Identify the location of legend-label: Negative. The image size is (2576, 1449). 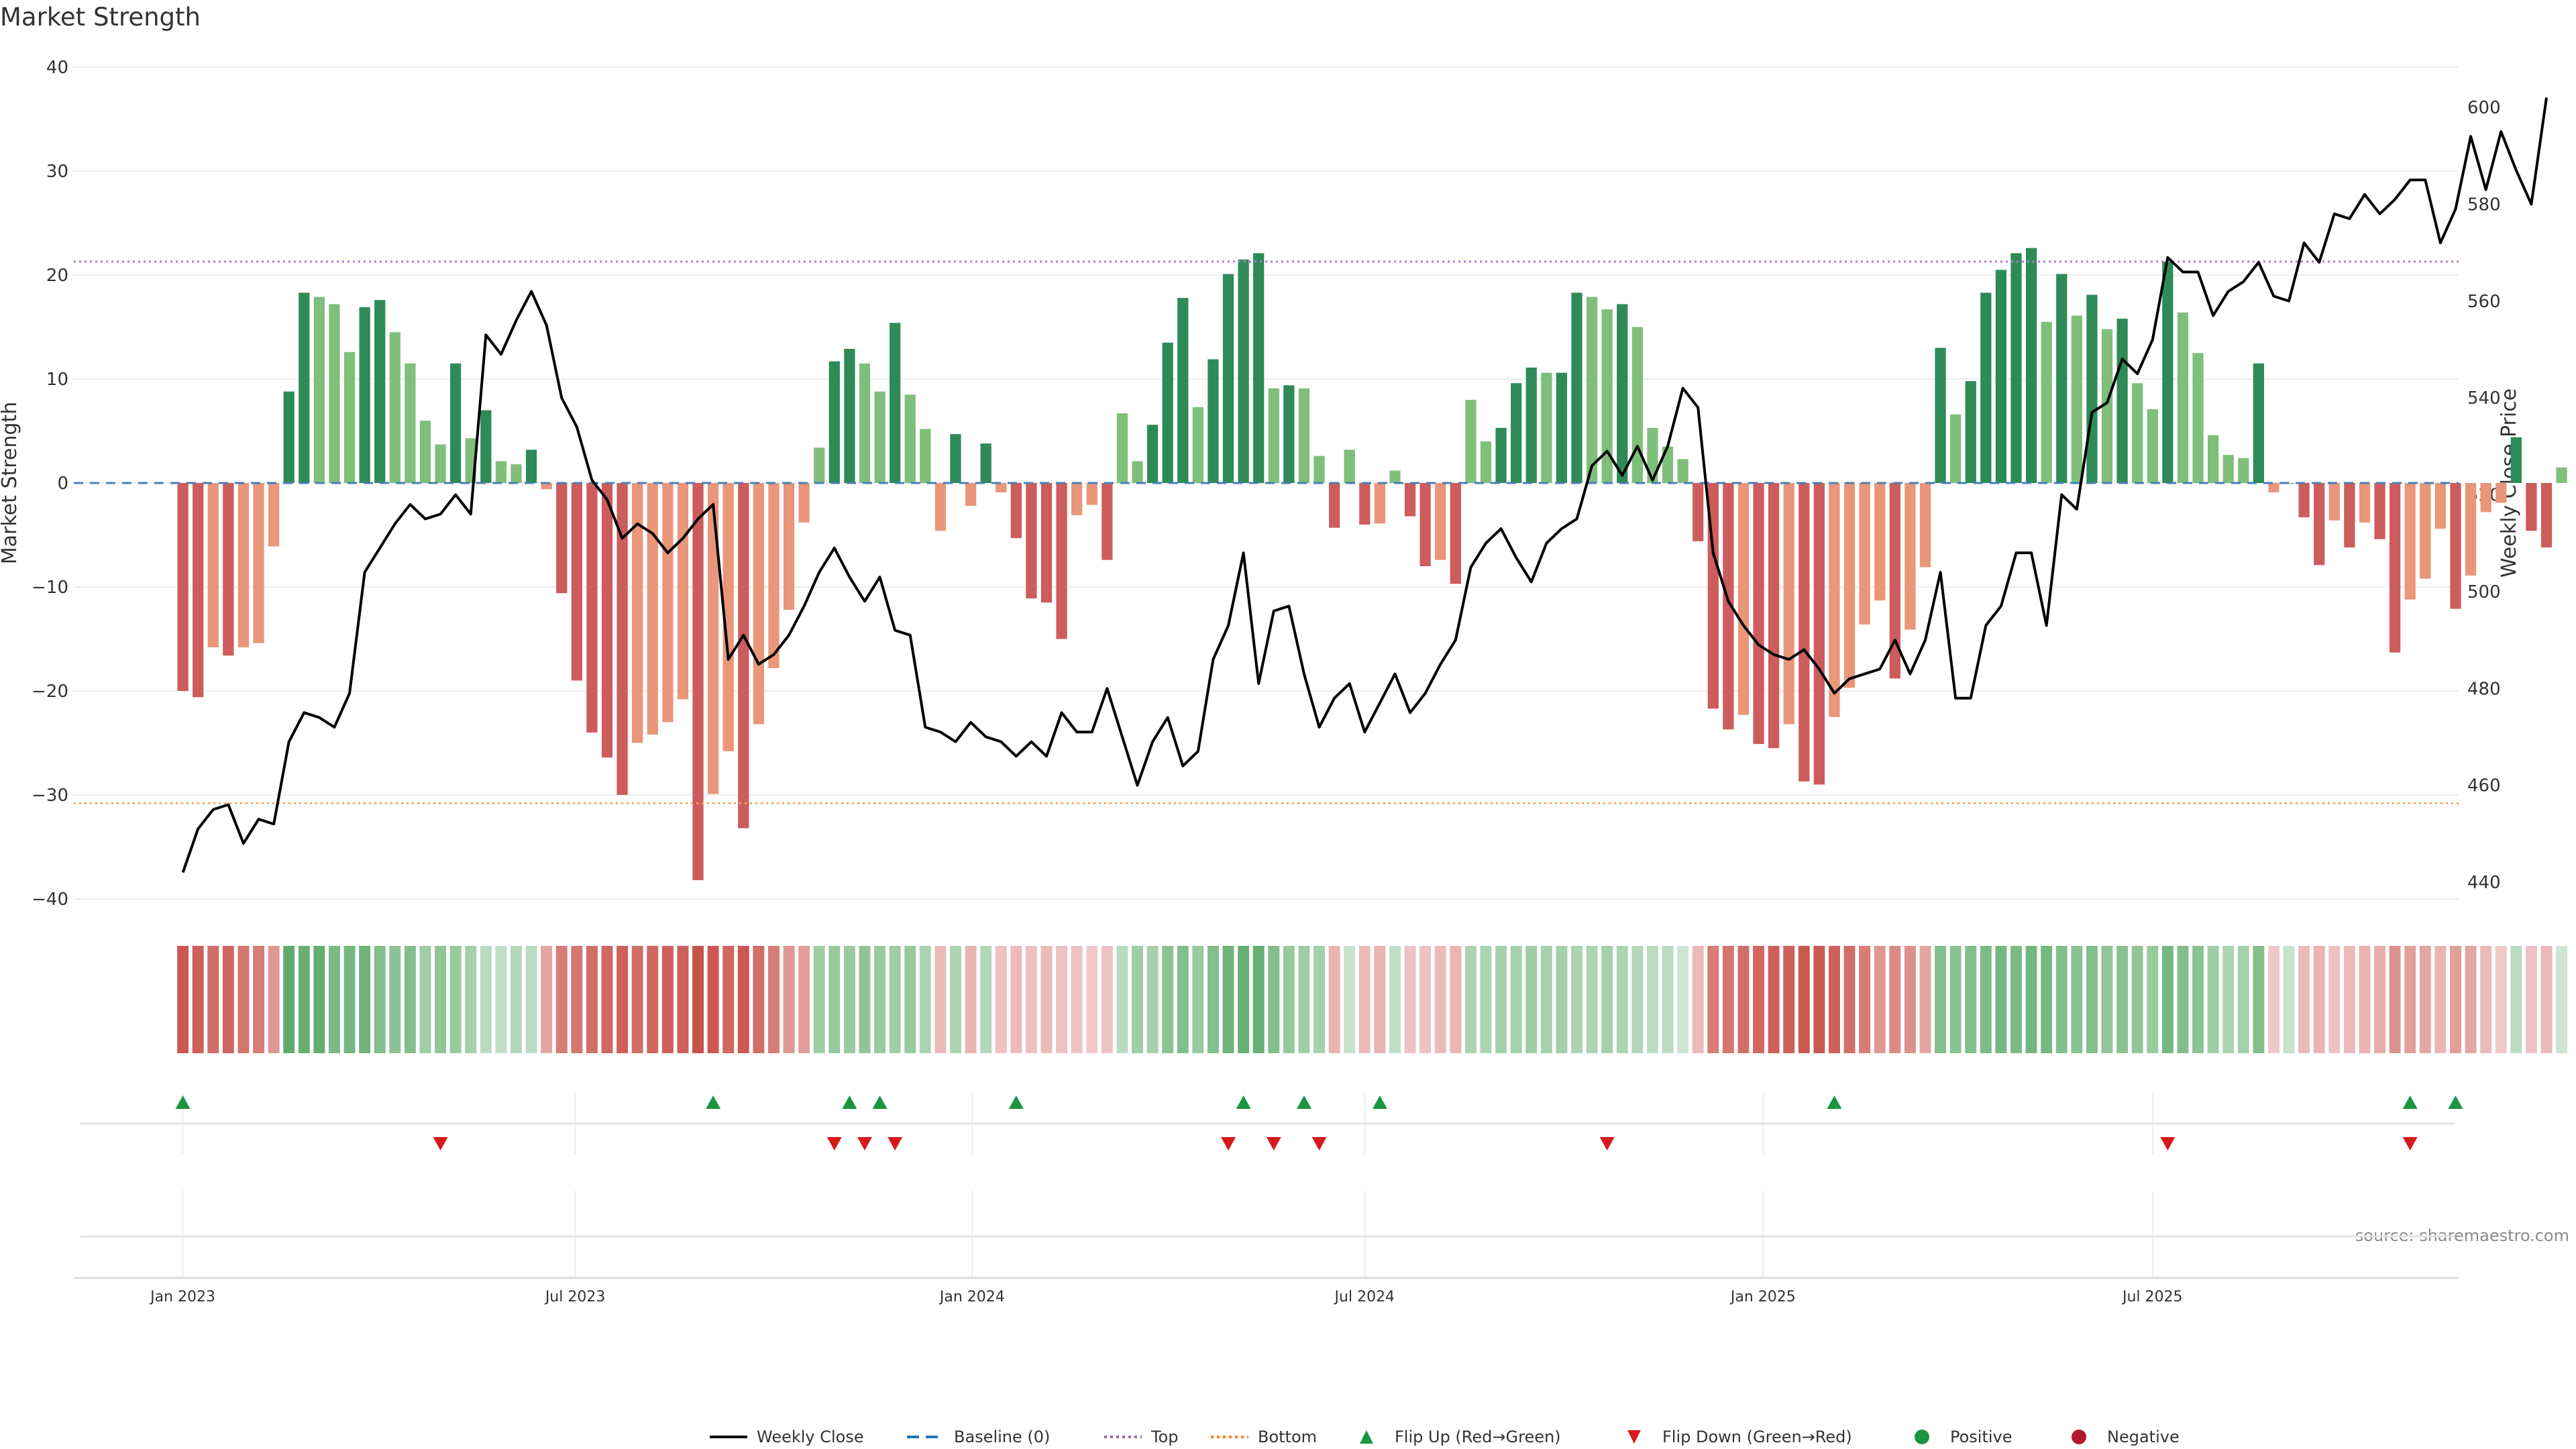
(2143, 1437).